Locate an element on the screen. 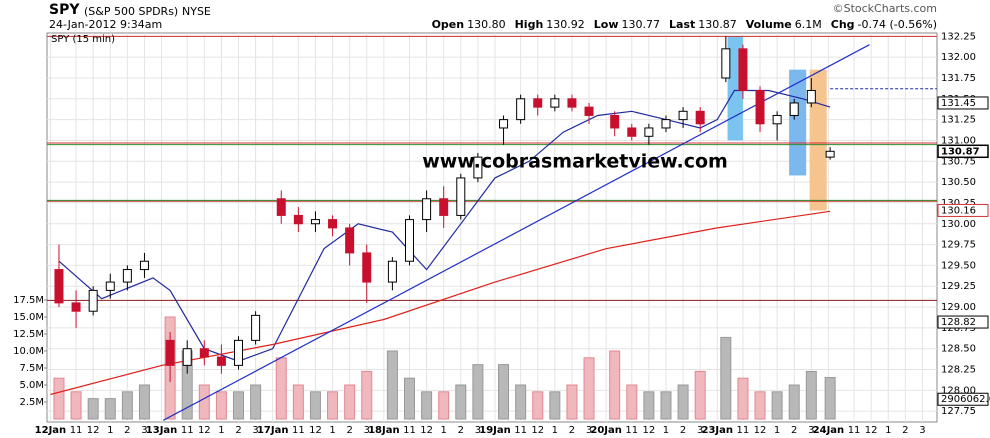 The height and width of the screenshot is (438, 990). y2-tick-label: 7.5M is located at coordinates (31, 368).